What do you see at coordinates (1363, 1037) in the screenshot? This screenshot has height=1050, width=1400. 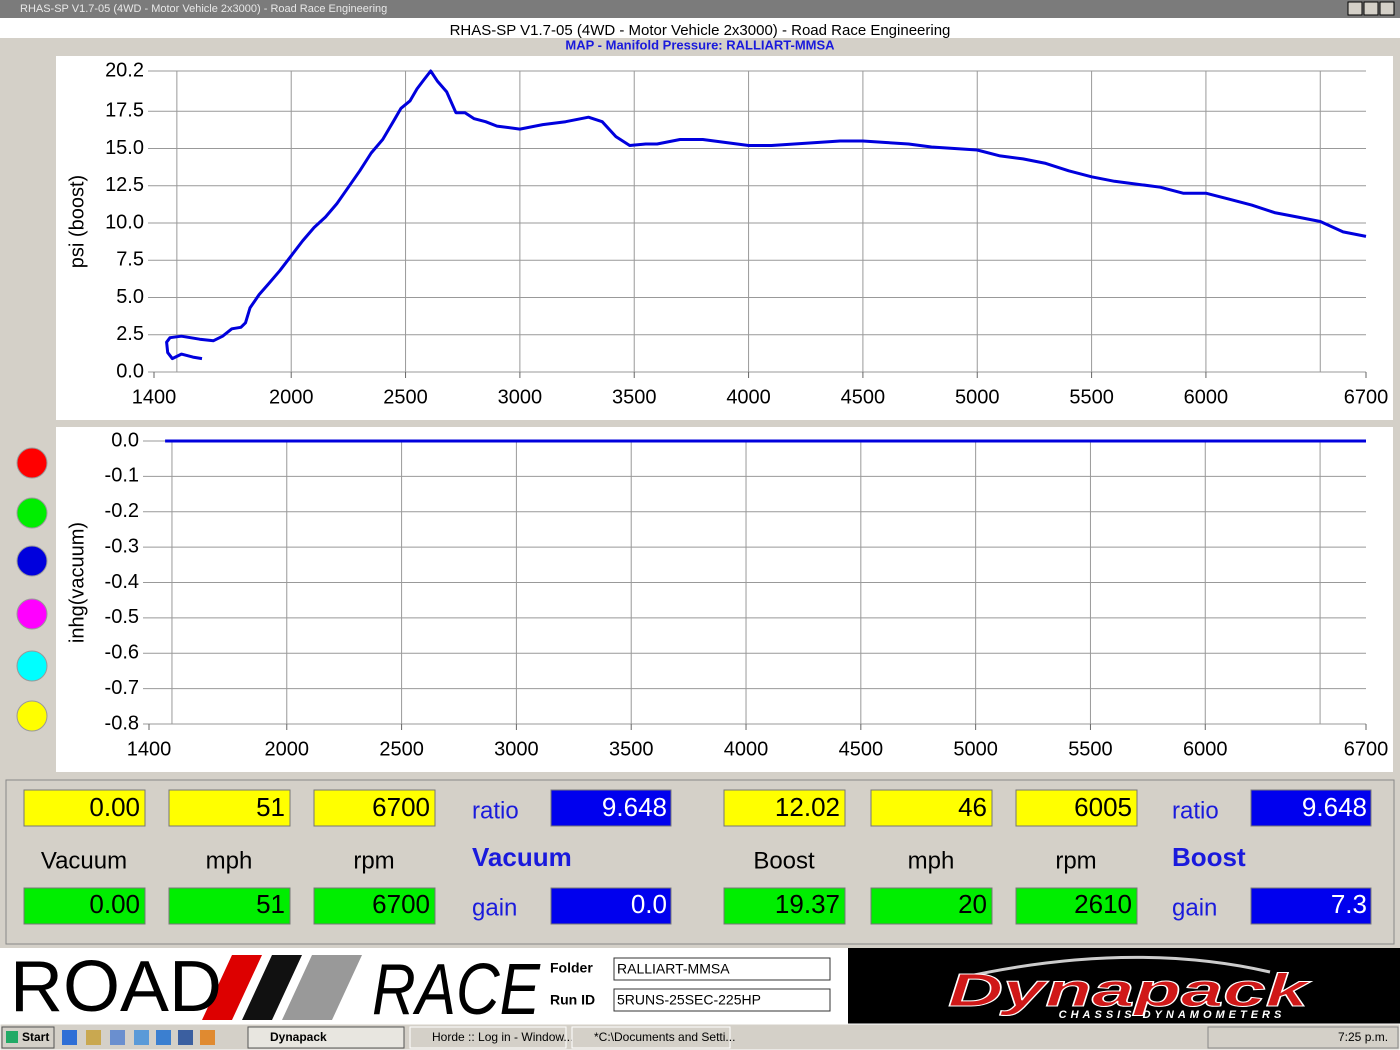 I see `clock: 7:25 p.m.` at bounding box center [1363, 1037].